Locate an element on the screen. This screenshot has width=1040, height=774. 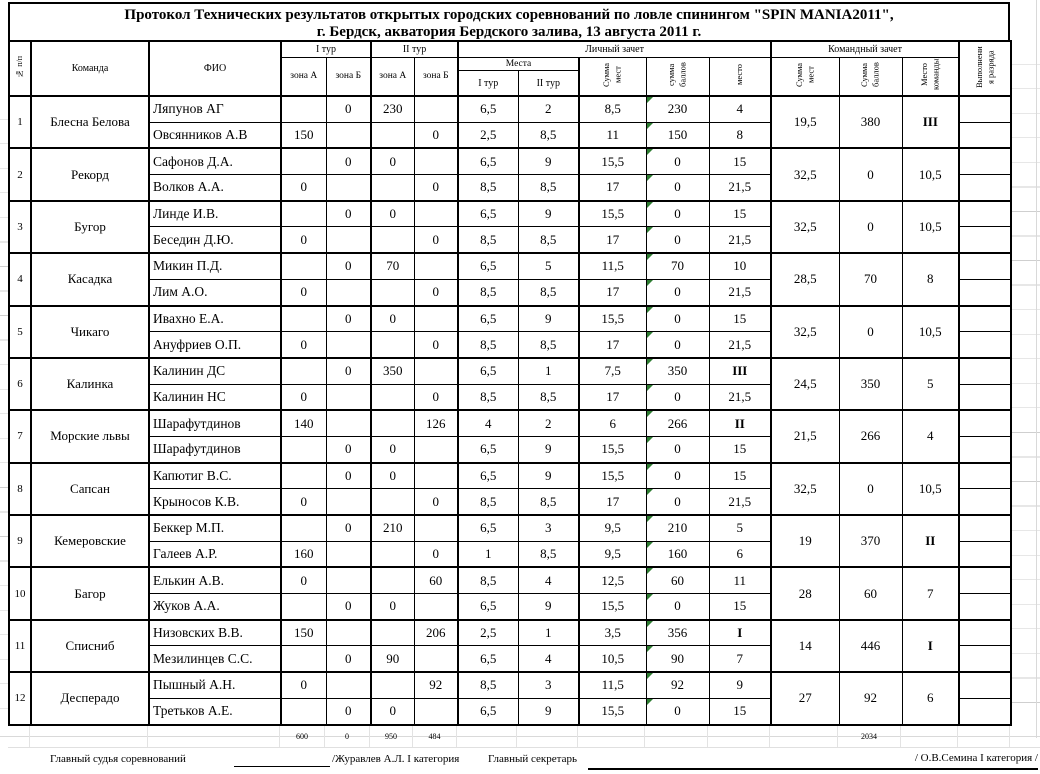
cell-team-number: 5 is located at coordinates (20, 331).